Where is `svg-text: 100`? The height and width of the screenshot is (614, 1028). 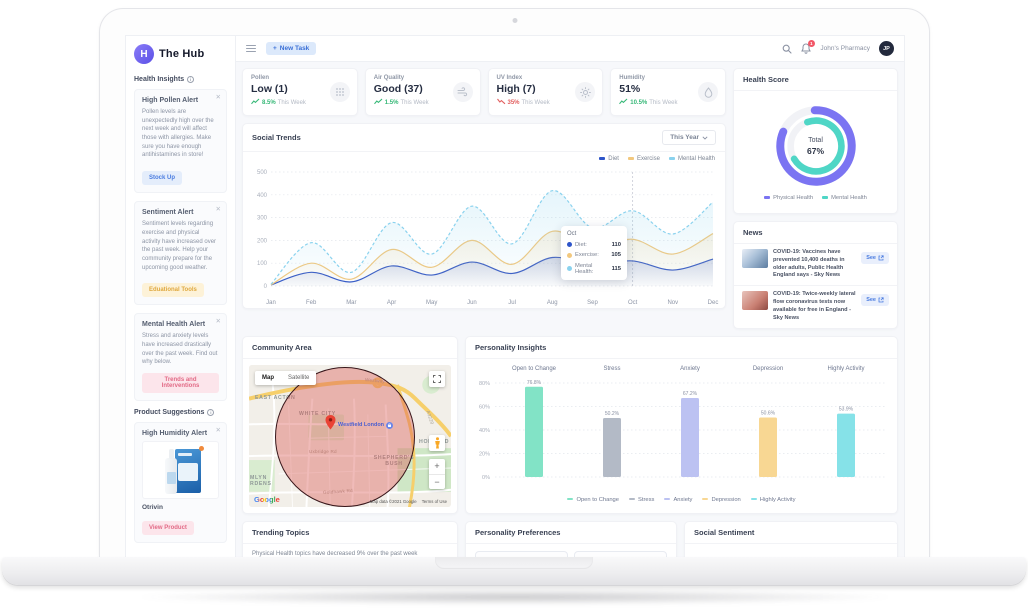 svg-text: 100 is located at coordinates (262, 264).